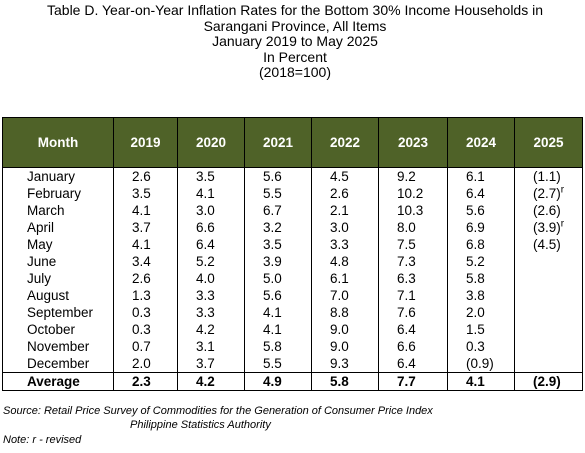 The width and height of the screenshot is (585, 453). I want to click on table-row: November 0.7 3.1 5.8 9.0 6.6 0.3, so click(292, 346).